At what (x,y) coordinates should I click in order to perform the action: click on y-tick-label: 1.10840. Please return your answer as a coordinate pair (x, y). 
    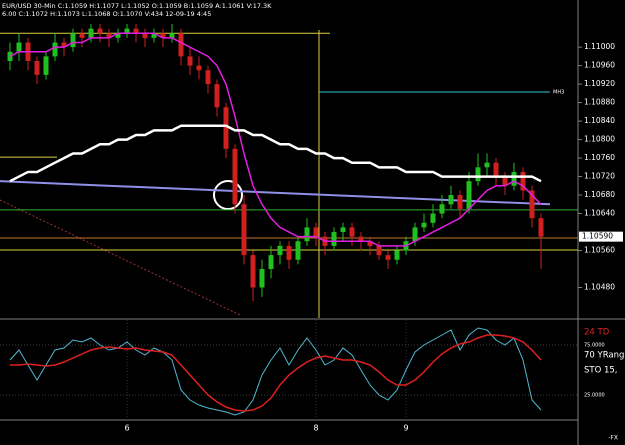
    Looking at the image, I should click on (599, 120).